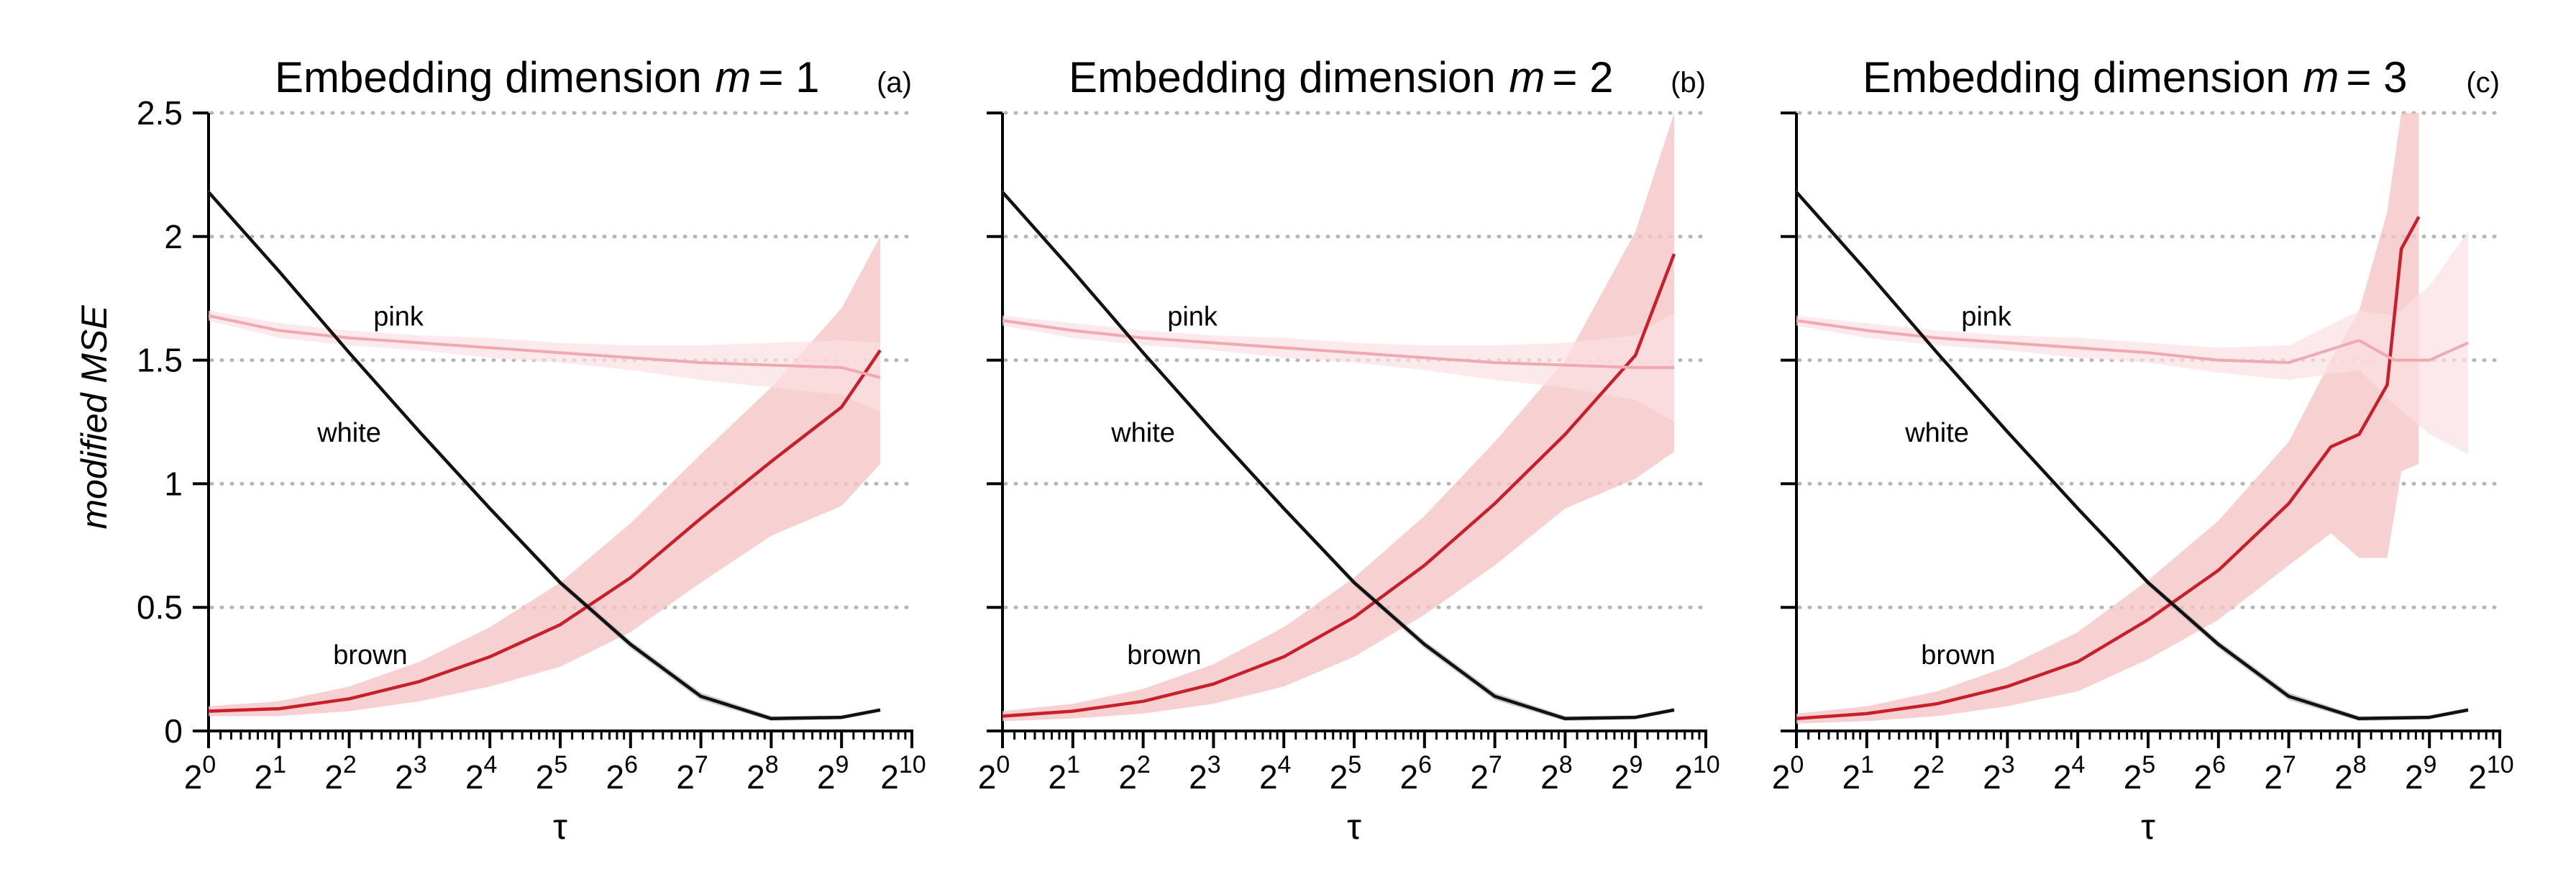 The height and width of the screenshot is (877, 2576). I want to click on chart-title-value: = 3, so click(2376, 77).